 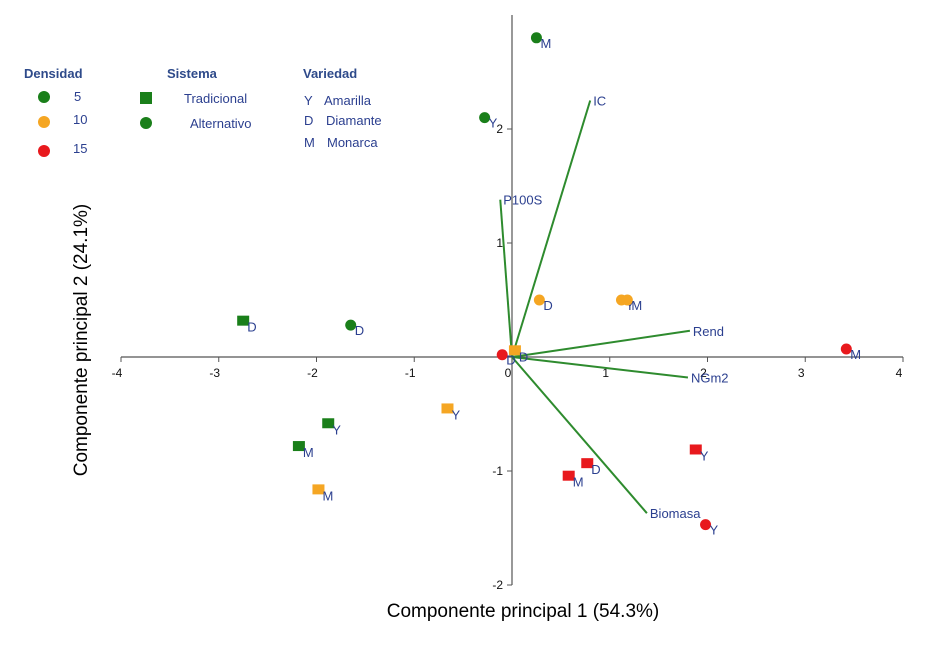 What do you see at coordinates (352, 142) in the screenshot?
I see `legend-variedad-m-label: Monarca` at bounding box center [352, 142].